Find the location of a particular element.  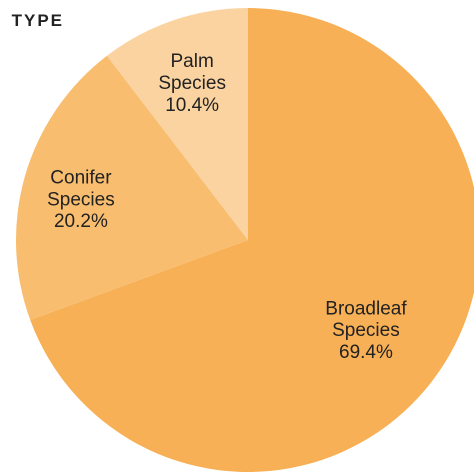

slice-label: Palm Species 10.4% is located at coordinates (192, 83).